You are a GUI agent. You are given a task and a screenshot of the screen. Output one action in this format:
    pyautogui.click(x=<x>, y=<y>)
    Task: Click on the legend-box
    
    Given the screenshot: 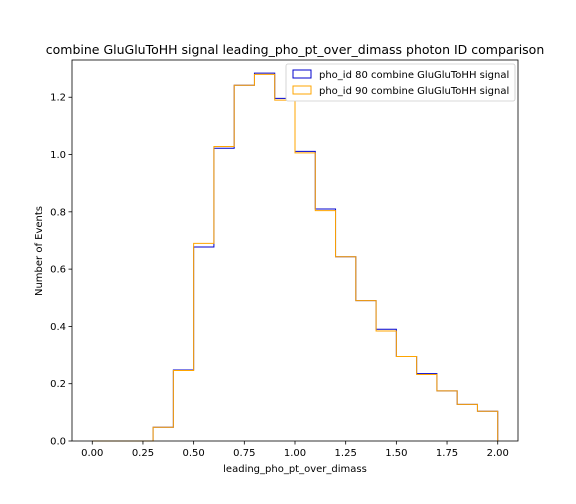 What is the action you would take?
    pyautogui.click(x=400, y=82)
    